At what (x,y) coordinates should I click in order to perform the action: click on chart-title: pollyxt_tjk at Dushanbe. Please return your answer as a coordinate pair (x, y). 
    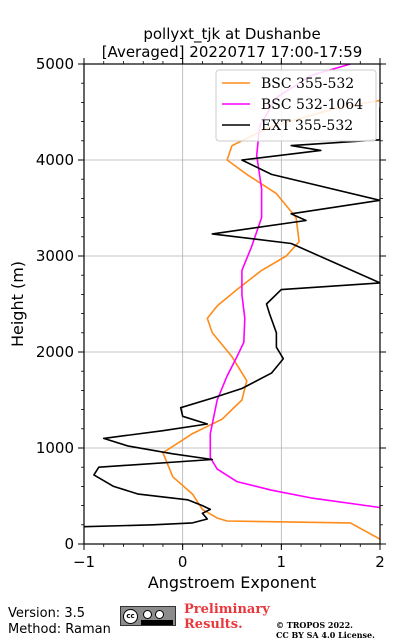
    Looking at the image, I should click on (231, 34).